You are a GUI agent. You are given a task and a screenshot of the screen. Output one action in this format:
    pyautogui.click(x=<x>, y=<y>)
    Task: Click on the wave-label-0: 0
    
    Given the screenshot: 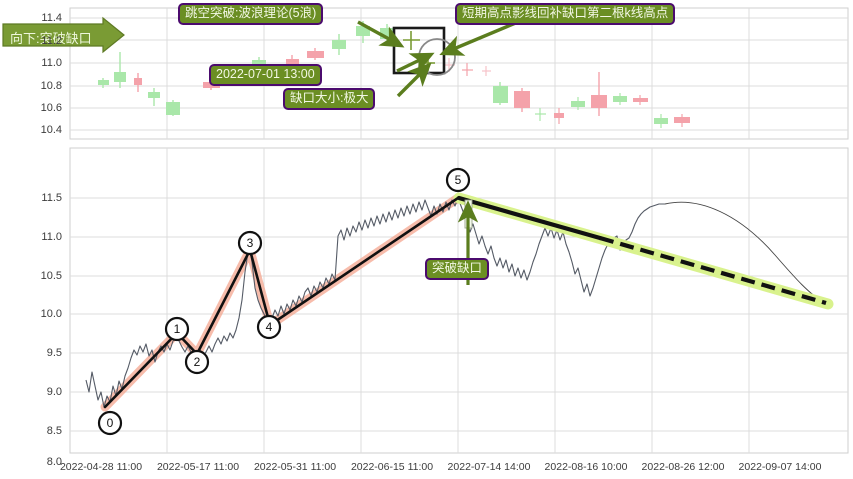 What is the action you would take?
    pyautogui.click(x=110, y=423)
    